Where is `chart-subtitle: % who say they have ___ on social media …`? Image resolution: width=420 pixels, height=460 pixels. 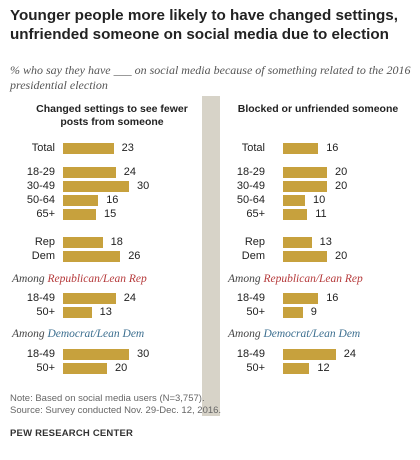 chart-subtitle: % who say they have ___ on social media … is located at coordinates (210, 77).